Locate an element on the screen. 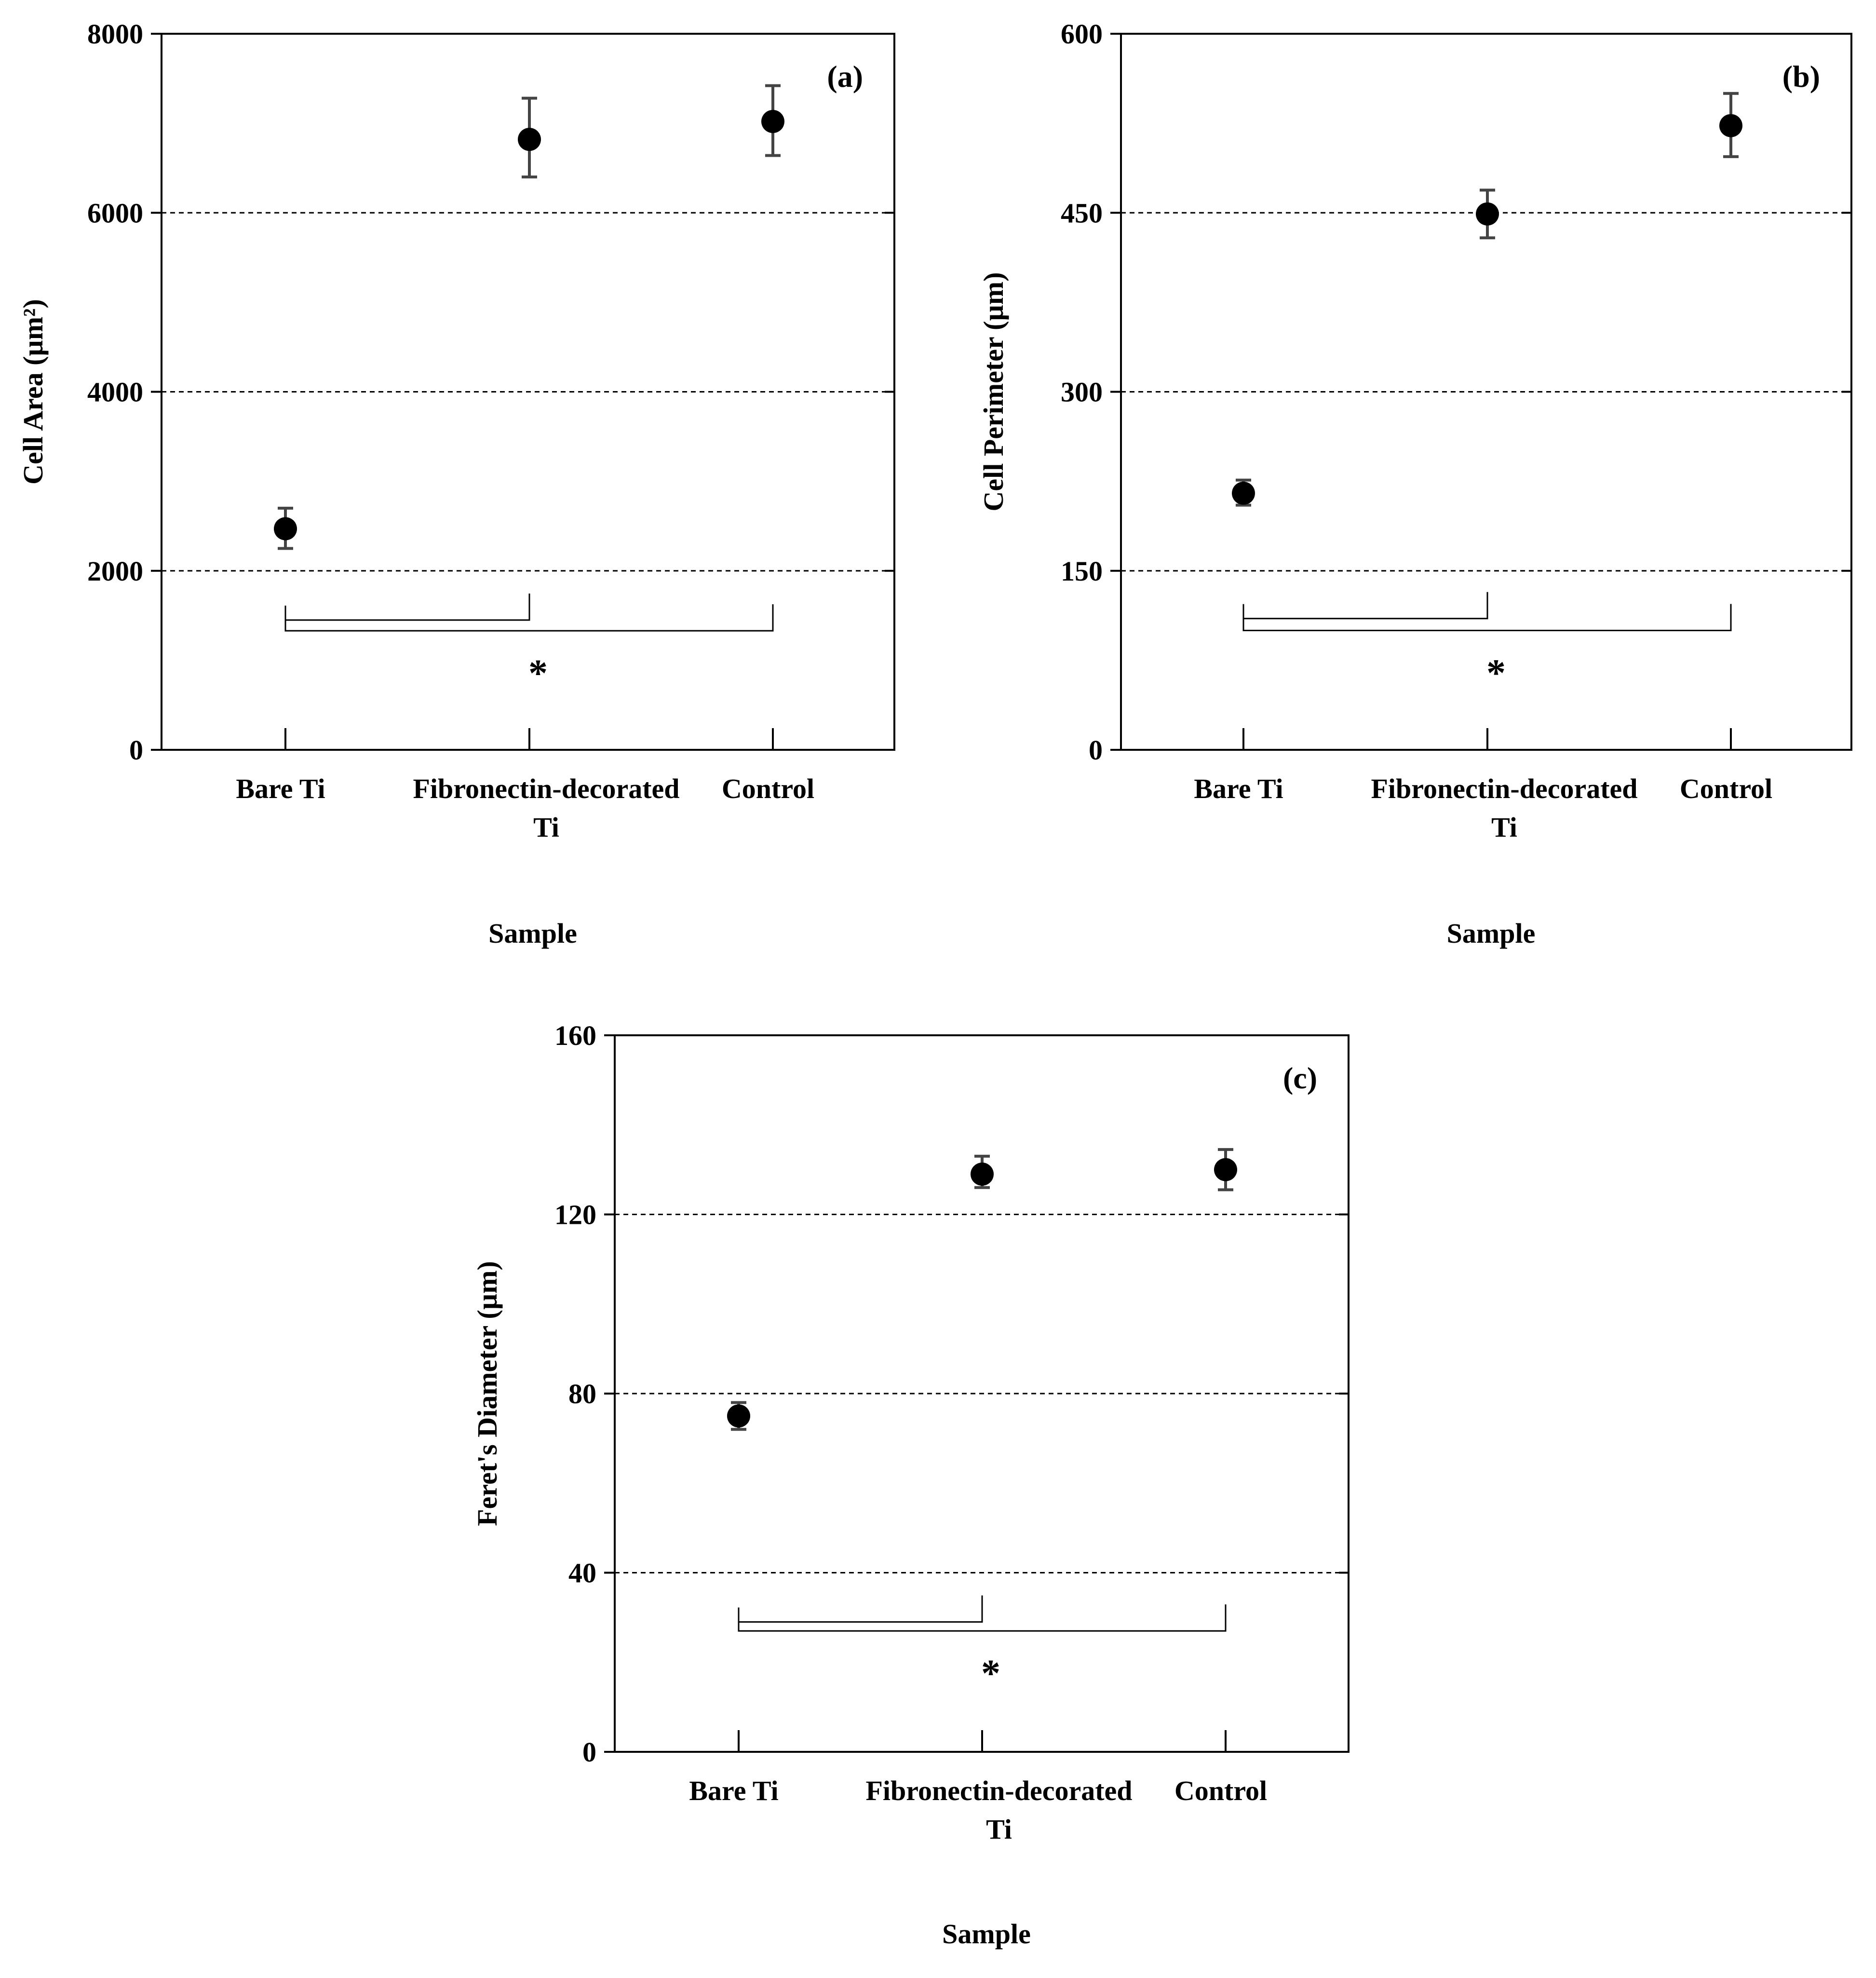 The height and width of the screenshot is (1978, 1876). y-axis-label: Cell Perimeter (µm) is located at coordinates (994, 391).